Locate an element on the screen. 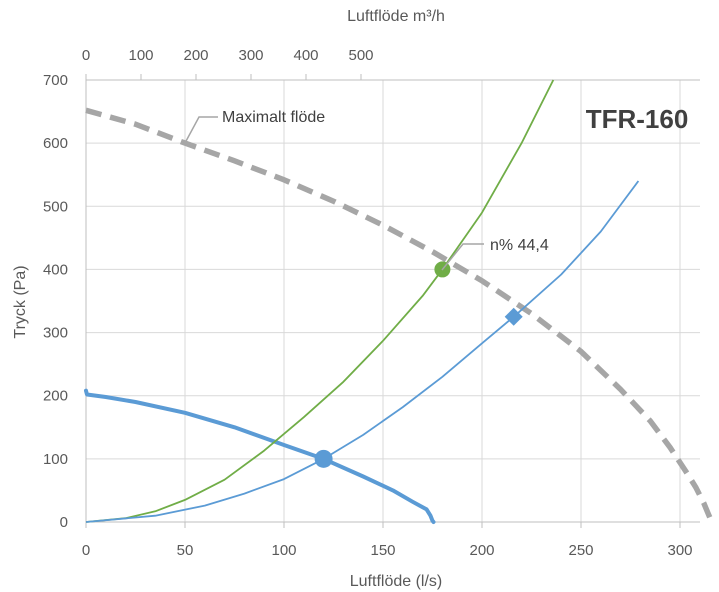  max-flow-leader-line is located at coordinates (201, 130).